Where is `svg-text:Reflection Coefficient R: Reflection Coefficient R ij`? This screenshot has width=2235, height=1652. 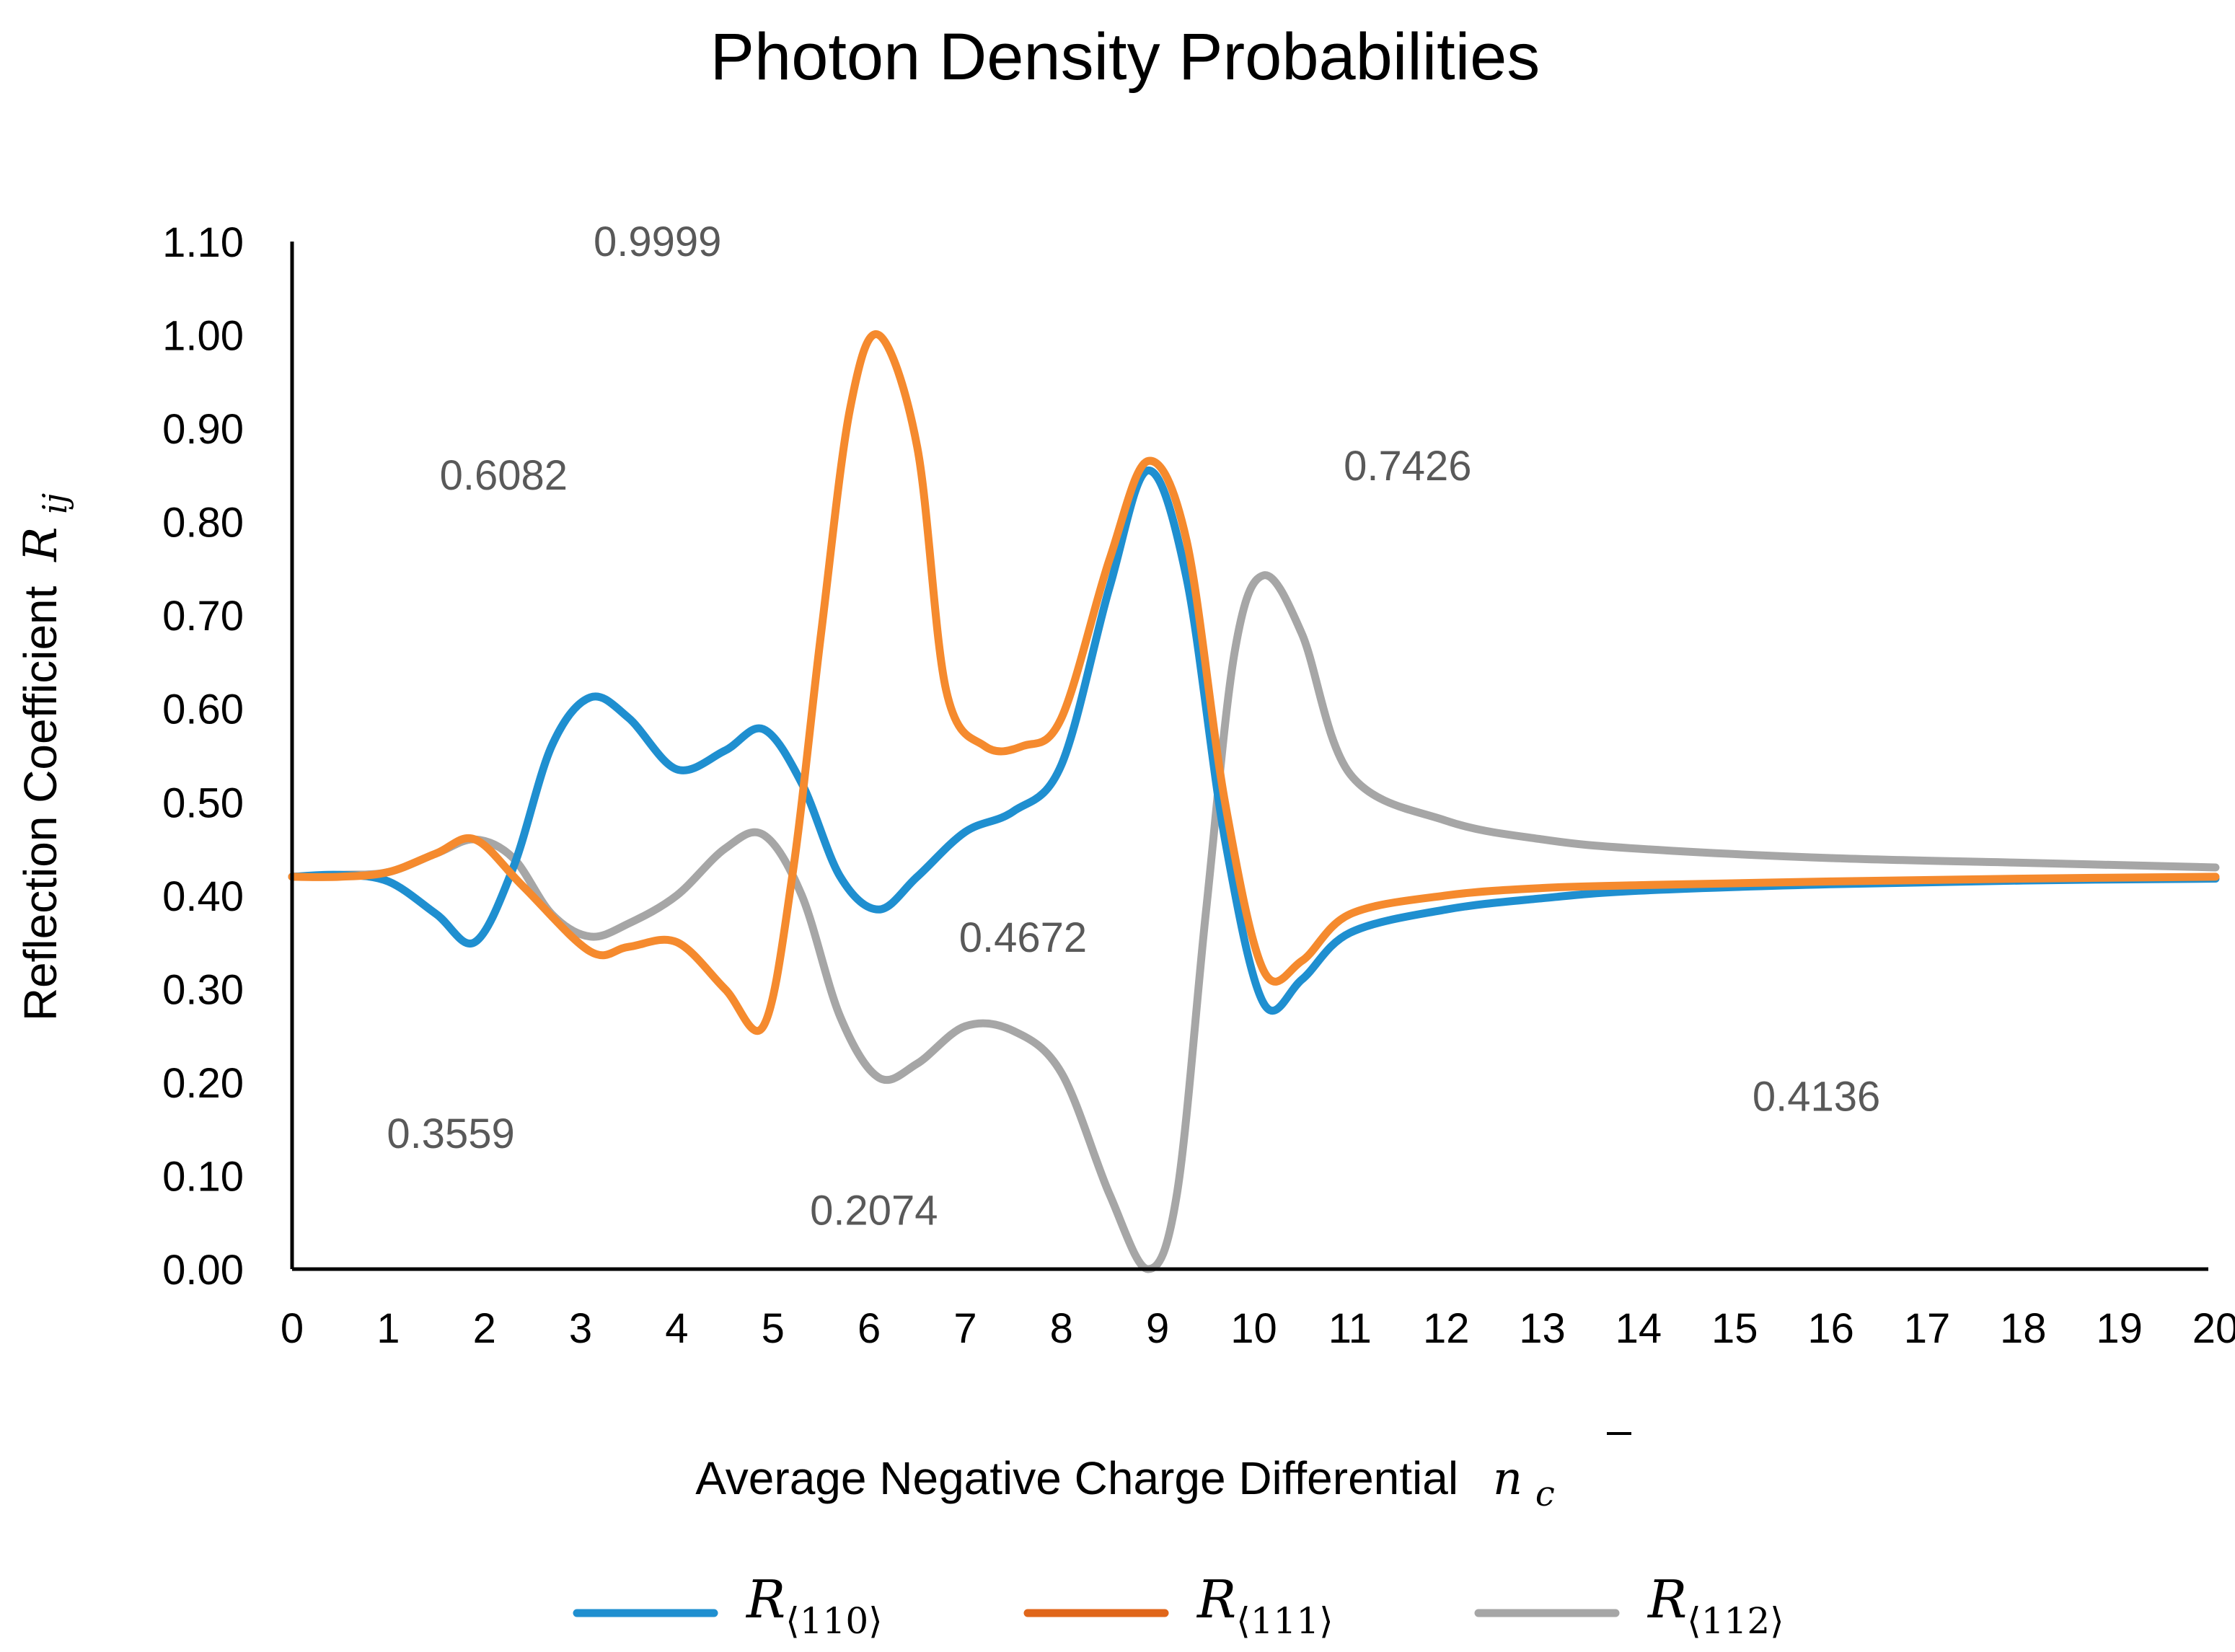 svg-text:Reflection Coefficient R: Reflection Coefficient R ij is located at coordinates (44, 757).